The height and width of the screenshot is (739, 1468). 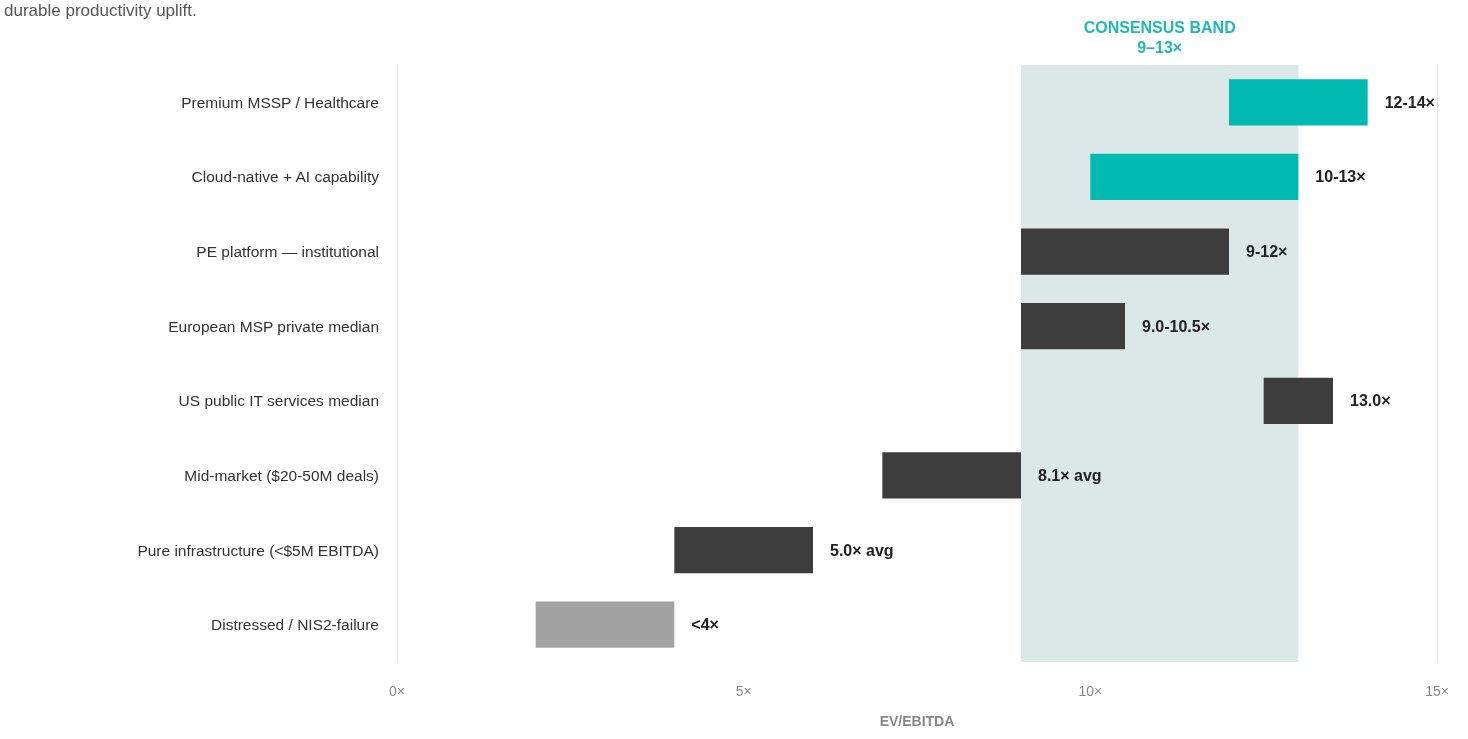 What do you see at coordinates (100, 10) in the screenshot?
I see `text: durable productivity uplift.` at bounding box center [100, 10].